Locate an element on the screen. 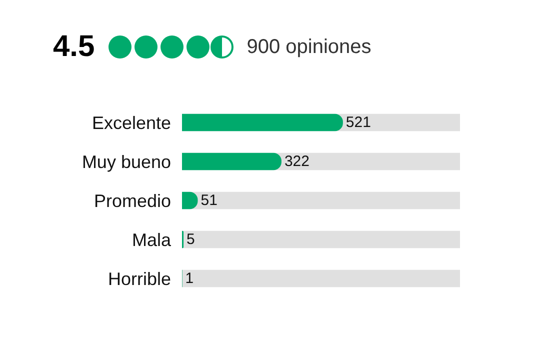  y-tick-label: Excelente is located at coordinates (131, 122).